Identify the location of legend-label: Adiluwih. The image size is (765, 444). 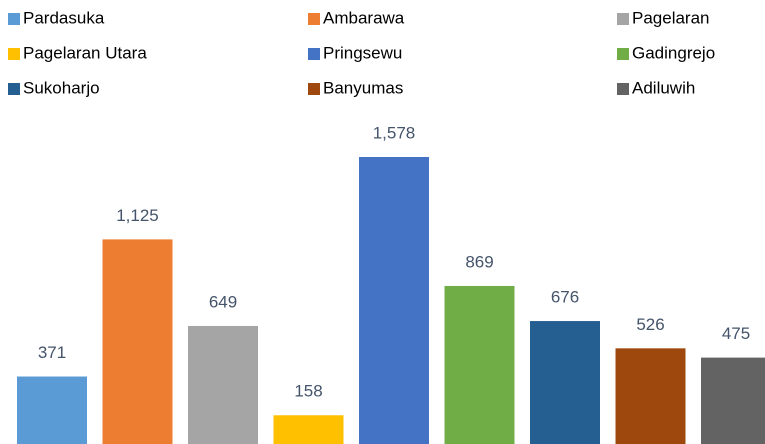
(663, 87).